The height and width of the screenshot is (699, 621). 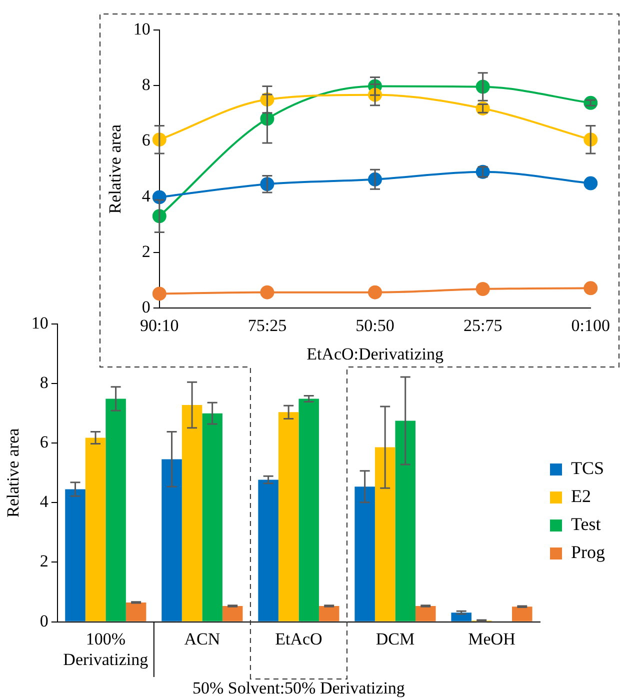 I want to click on legend-label: E2, so click(x=580, y=496).